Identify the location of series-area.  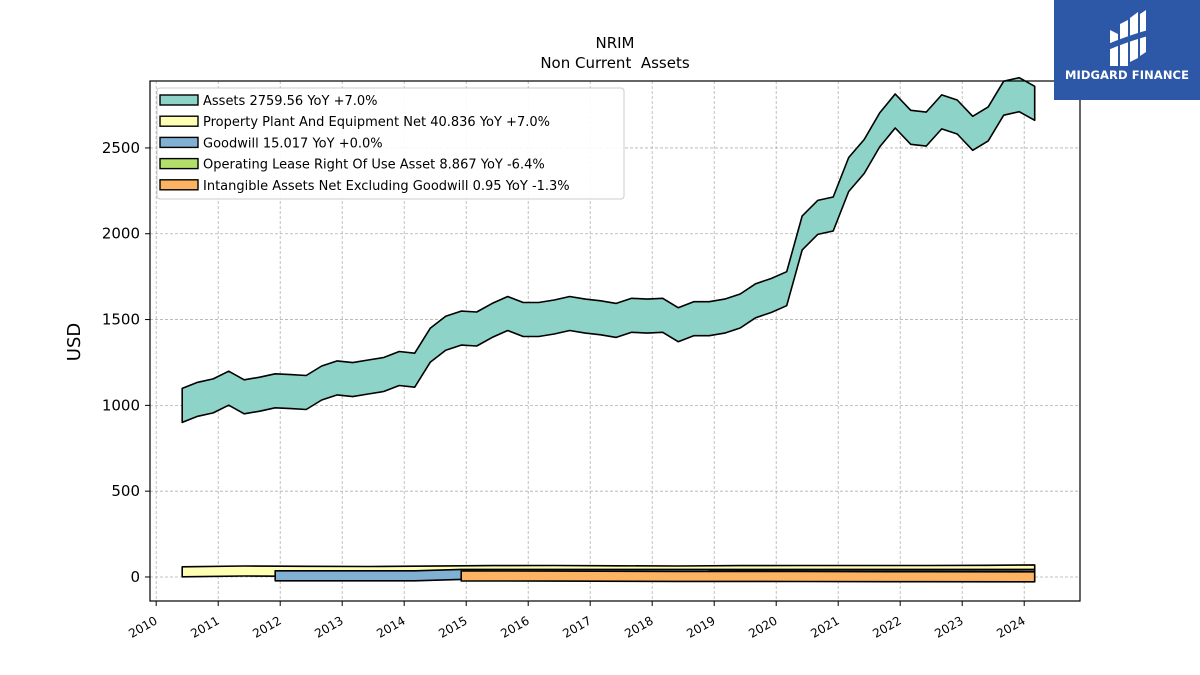
(748, 576).